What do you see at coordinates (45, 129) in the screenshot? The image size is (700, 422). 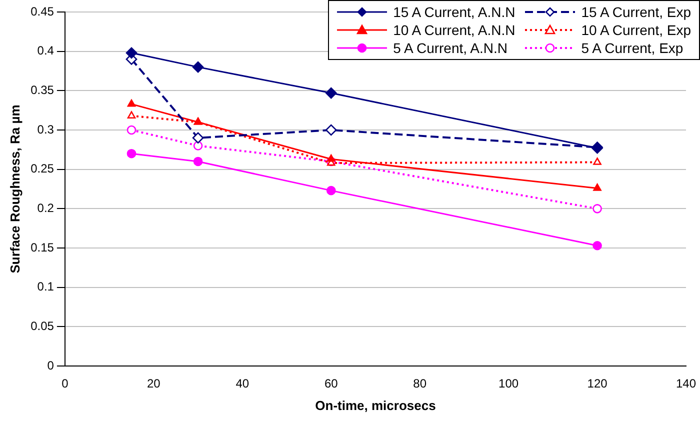 I see `y-tick-label: 0.3` at bounding box center [45, 129].